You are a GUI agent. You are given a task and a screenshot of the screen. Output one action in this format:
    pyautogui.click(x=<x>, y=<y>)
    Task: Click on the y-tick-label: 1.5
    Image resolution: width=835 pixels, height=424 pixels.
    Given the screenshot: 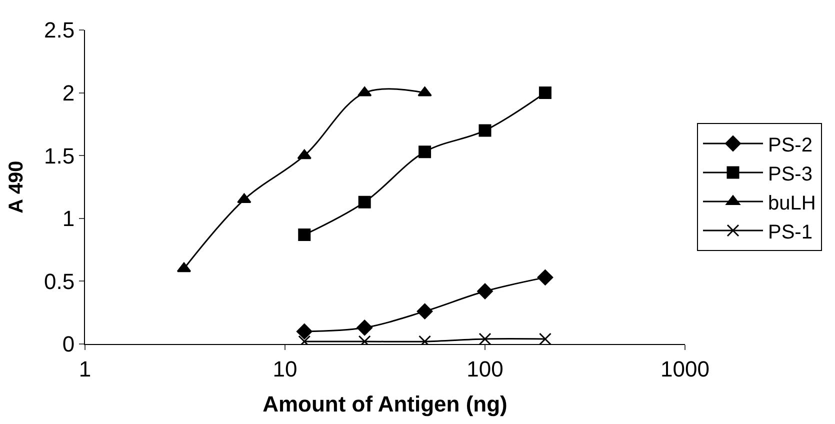 What is the action you would take?
    pyautogui.click(x=59, y=155)
    